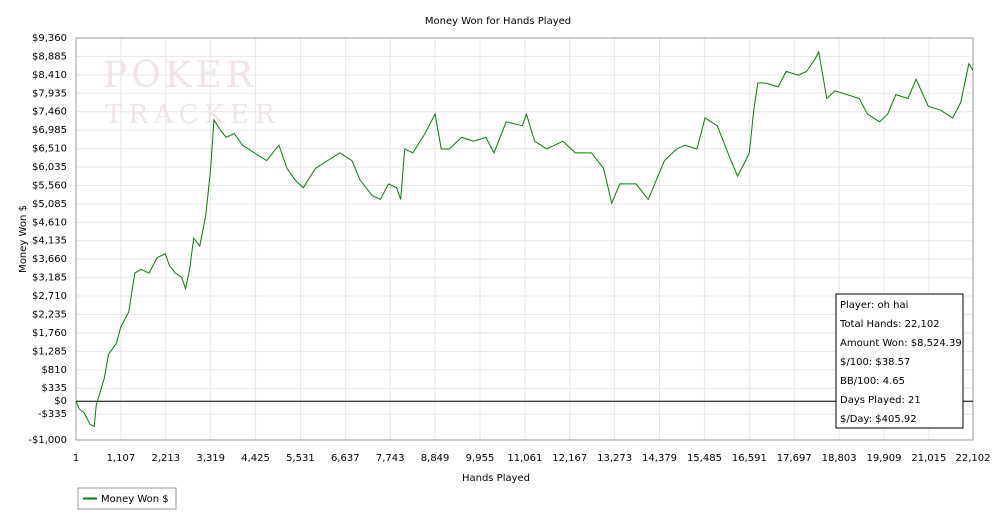 The height and width of the screenshot is (526, 997). Describe the element at coordinates (49, 38) in the screenshot. I see `y-tick-label: $9,360` at that location.